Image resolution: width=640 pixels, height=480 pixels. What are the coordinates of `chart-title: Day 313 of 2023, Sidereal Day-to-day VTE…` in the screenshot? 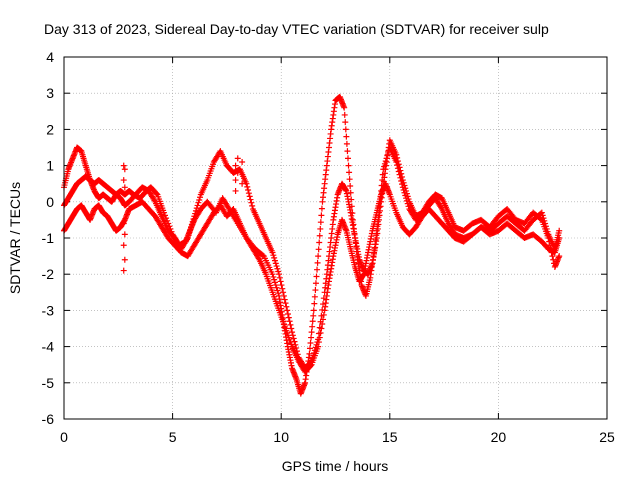 It's located at (296, 29).